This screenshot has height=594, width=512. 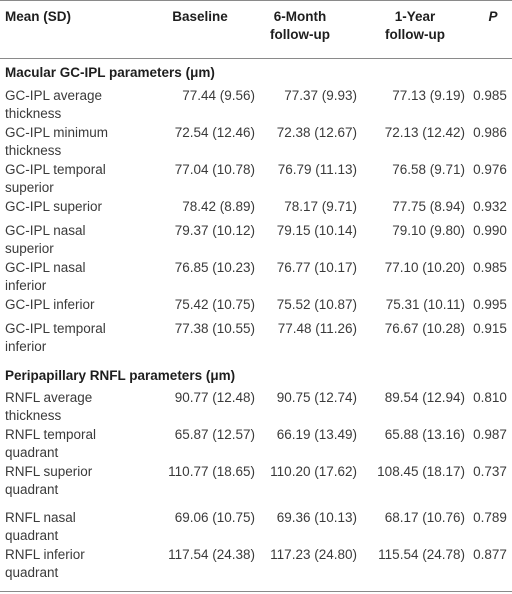 What do you see at coordinates (45, 563) in the screenshot?
I see `row-label: RNFL inferior quadrant` at bounding box center [45, 563].